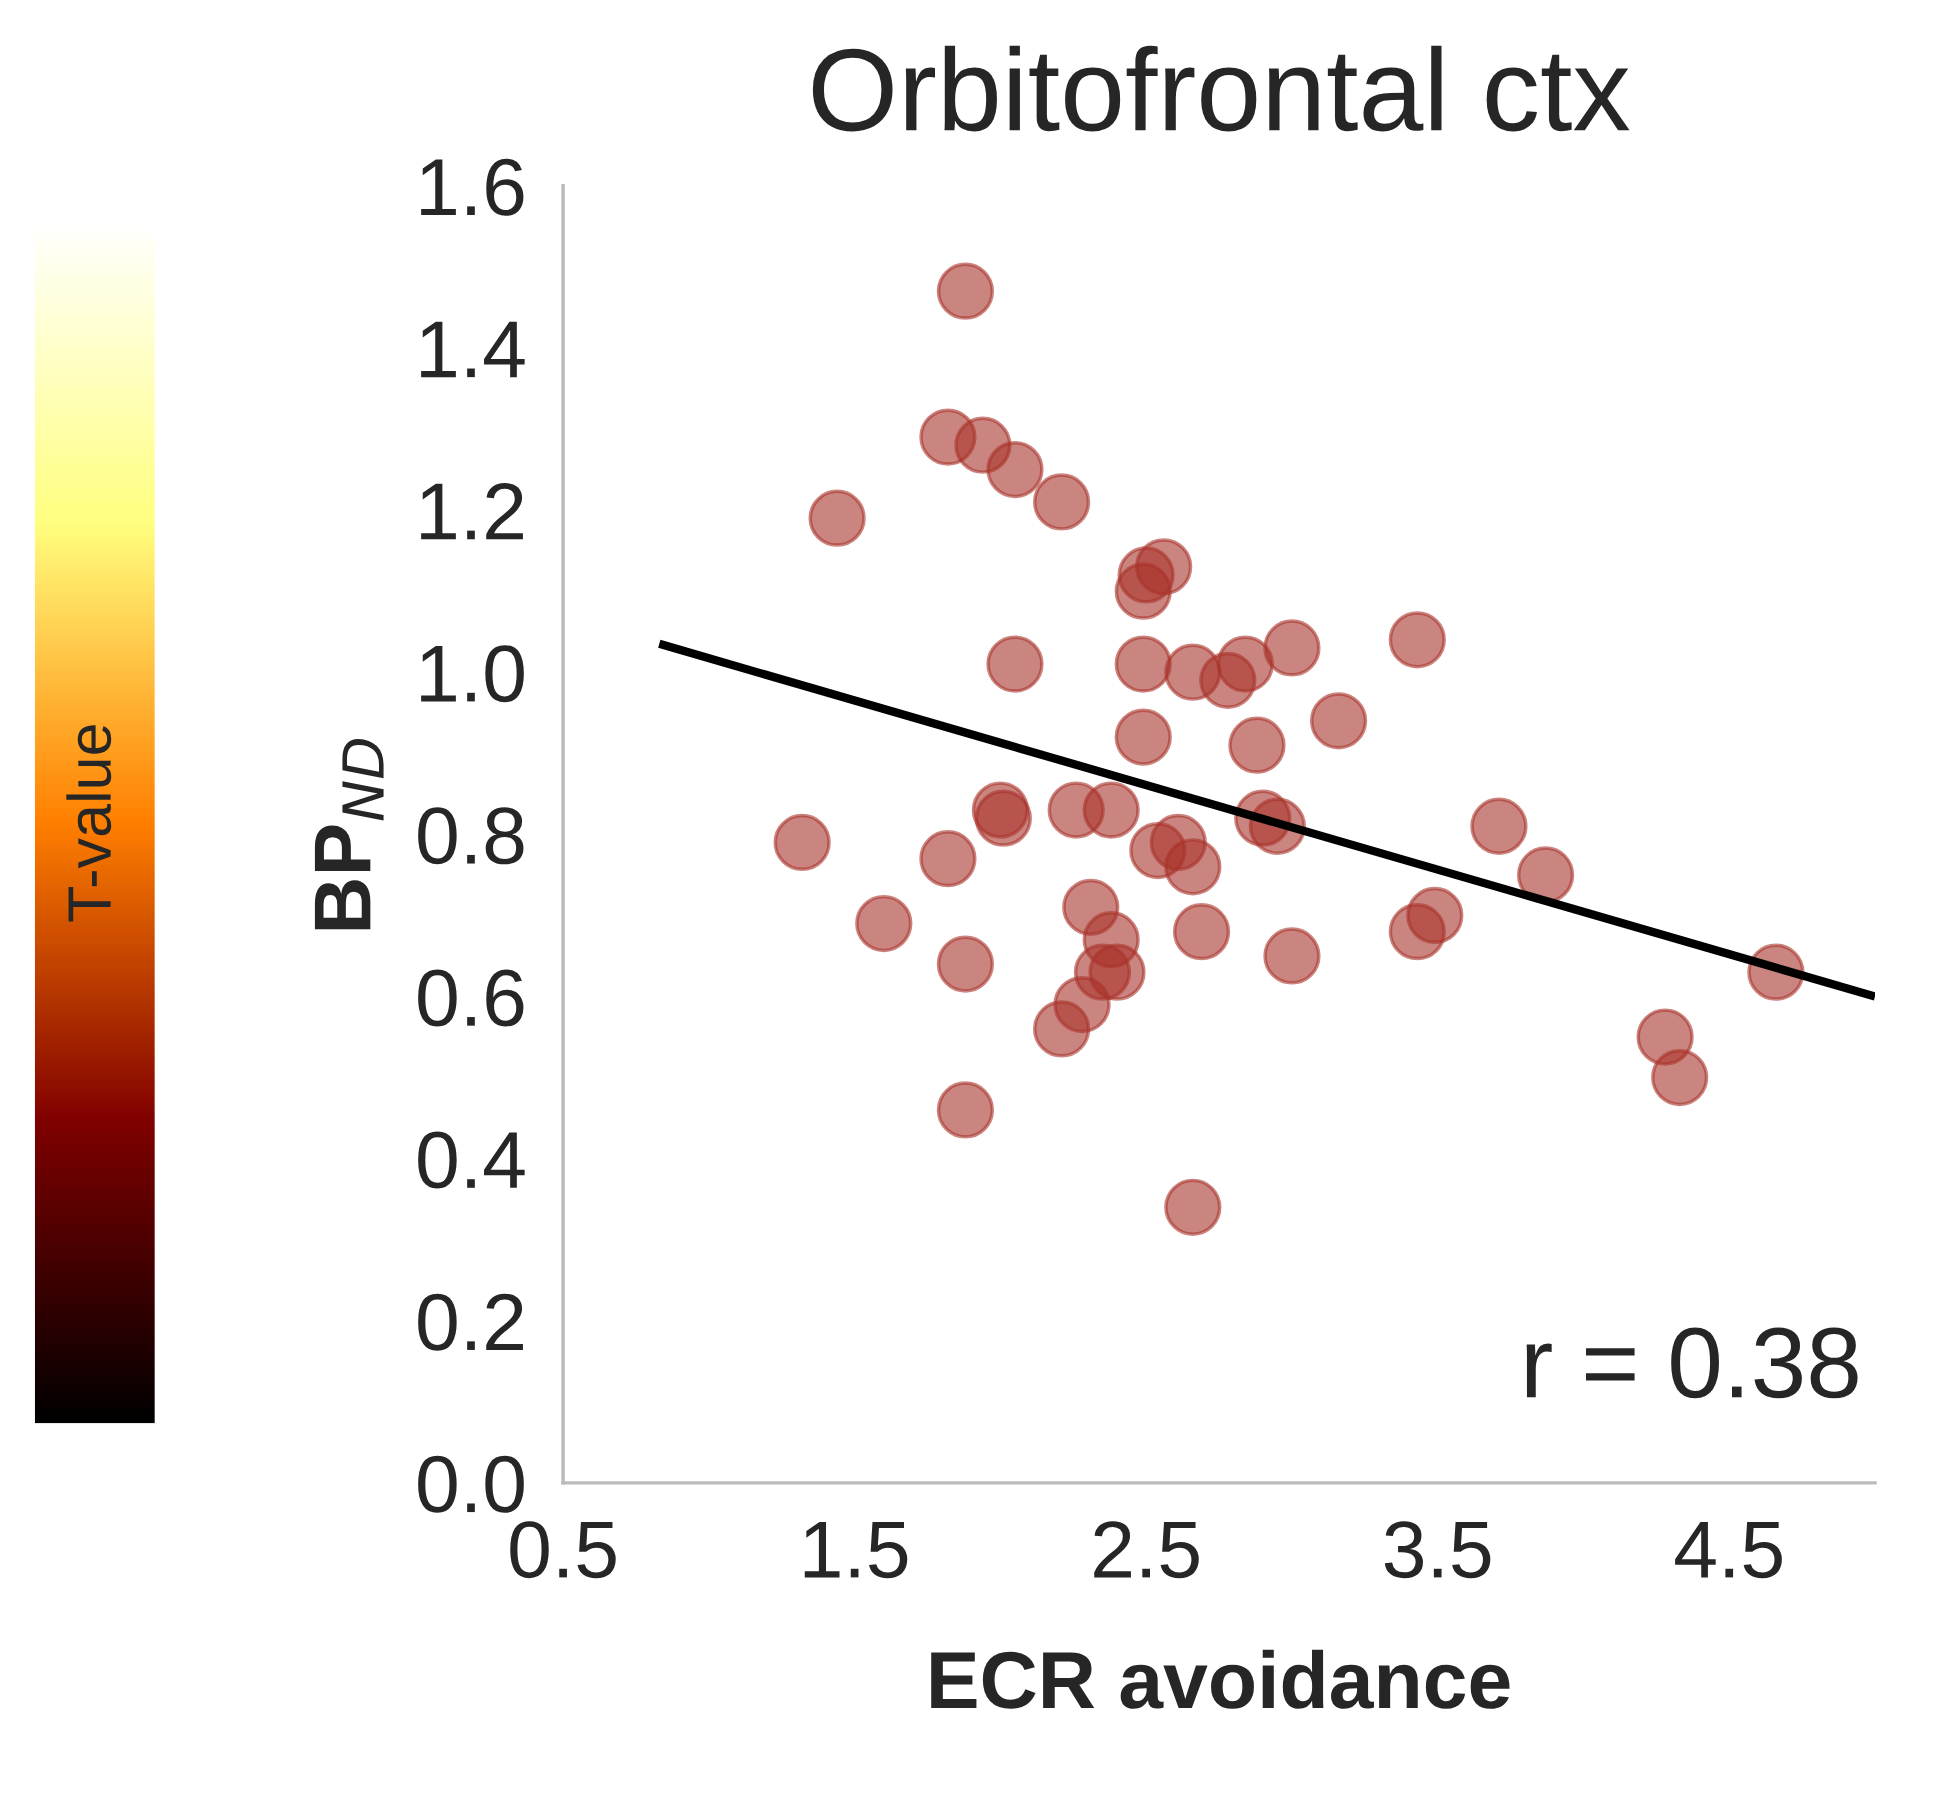 Image resolution: width=1935 pixels, height=1804 pixels. I want to click on y-tick-label: 1.2, so click(472, 511).